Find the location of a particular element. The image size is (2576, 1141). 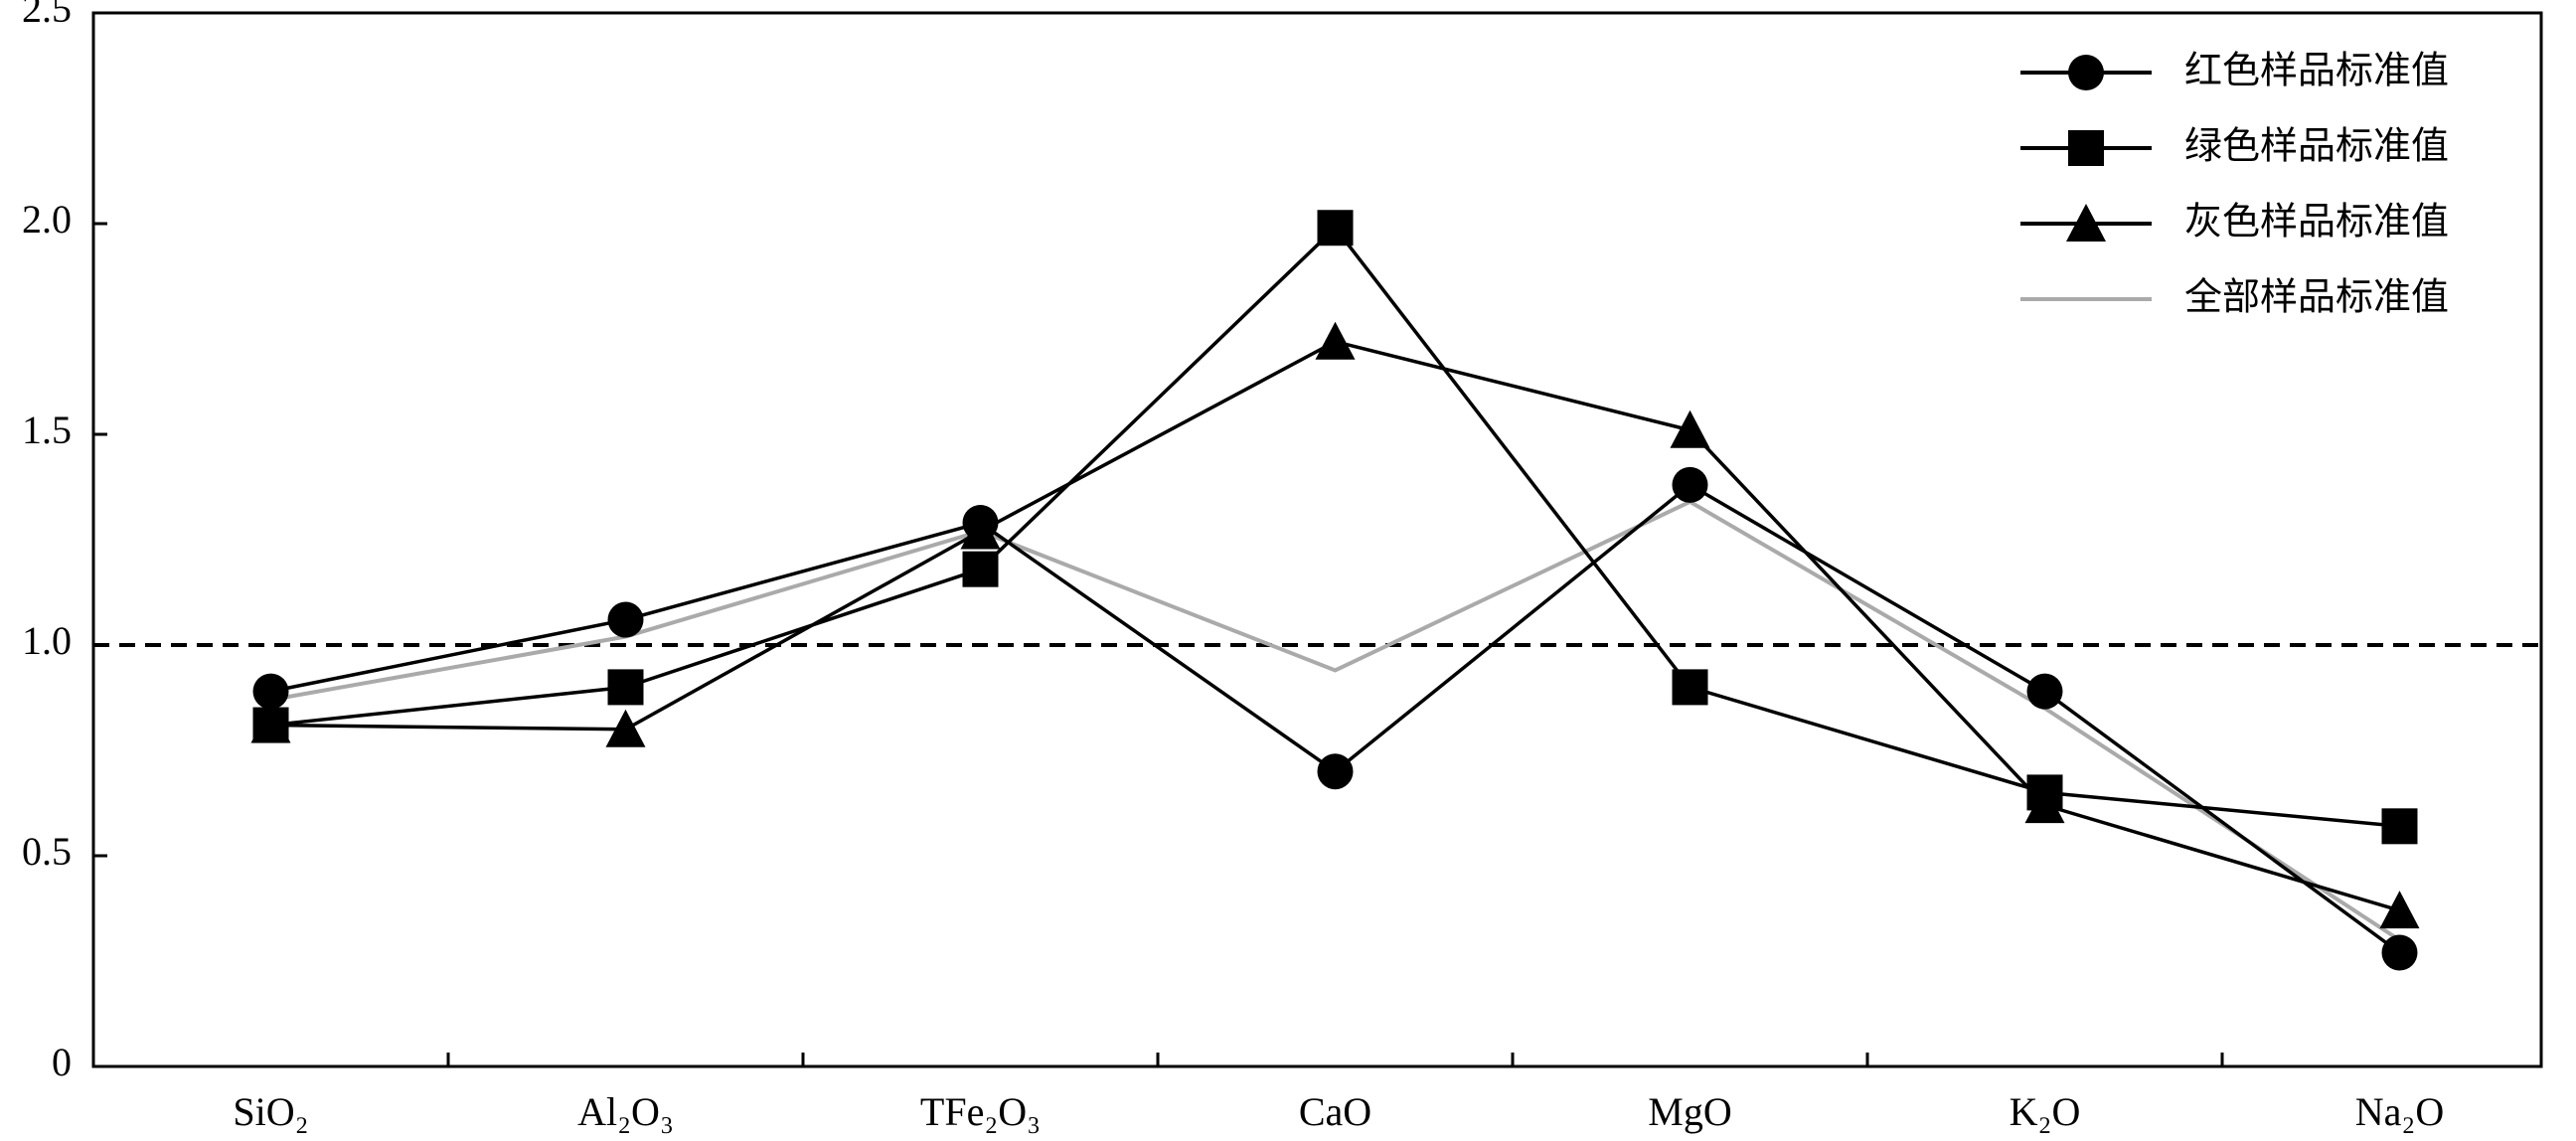

y-tick-label: 2.0 is located at coordinates (47, 219).